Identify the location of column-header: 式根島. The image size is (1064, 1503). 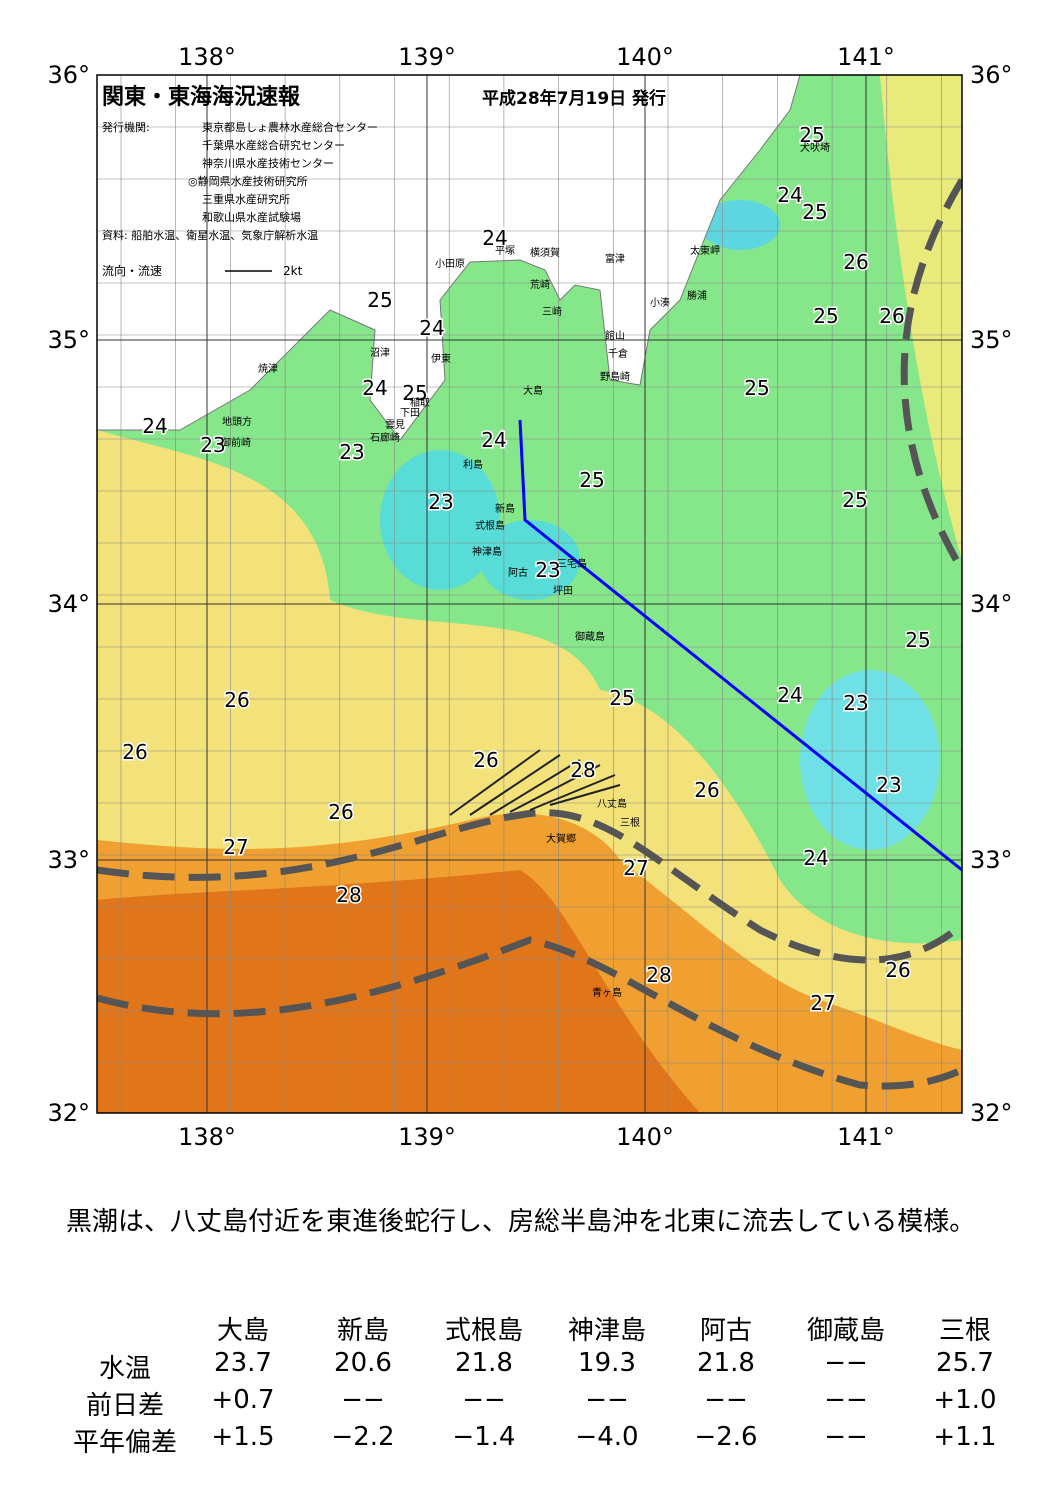
(483, 1331).